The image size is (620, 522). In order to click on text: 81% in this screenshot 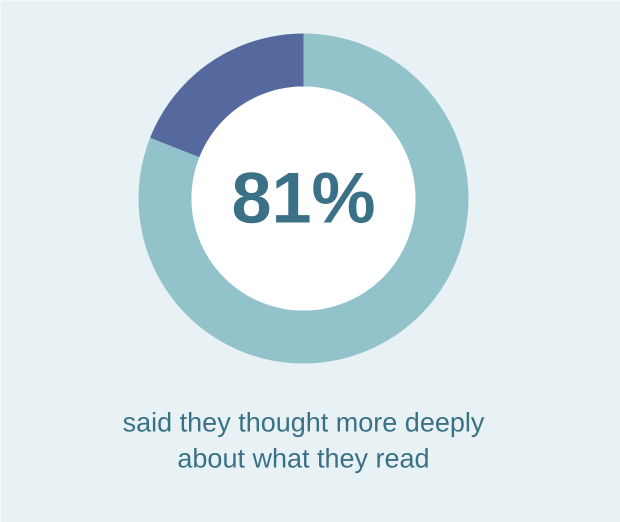, I will do `click(303, 198)`.